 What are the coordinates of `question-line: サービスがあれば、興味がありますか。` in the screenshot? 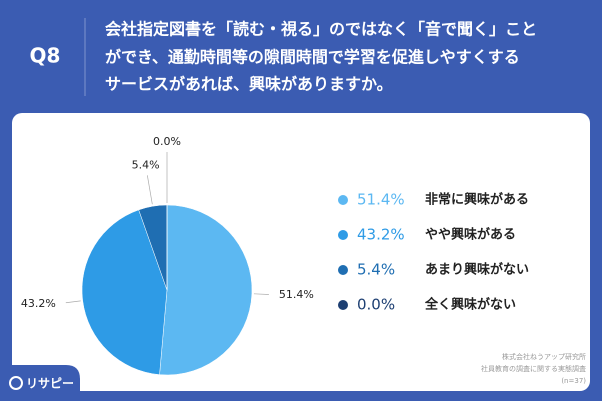 It's located at (249, 84).